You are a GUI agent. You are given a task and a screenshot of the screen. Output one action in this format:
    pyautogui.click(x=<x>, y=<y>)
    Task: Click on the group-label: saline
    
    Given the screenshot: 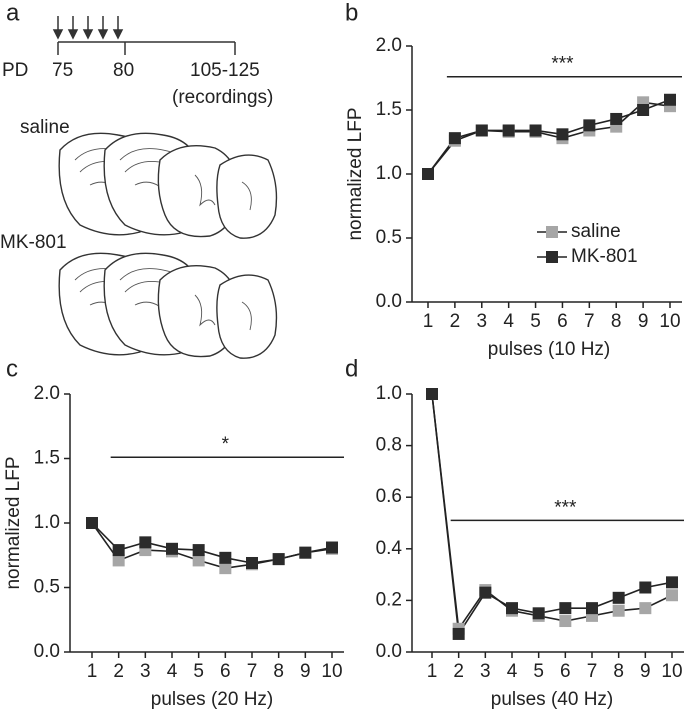 What is the action you would take?
    pyautogui.click(x=45, y=127)
    